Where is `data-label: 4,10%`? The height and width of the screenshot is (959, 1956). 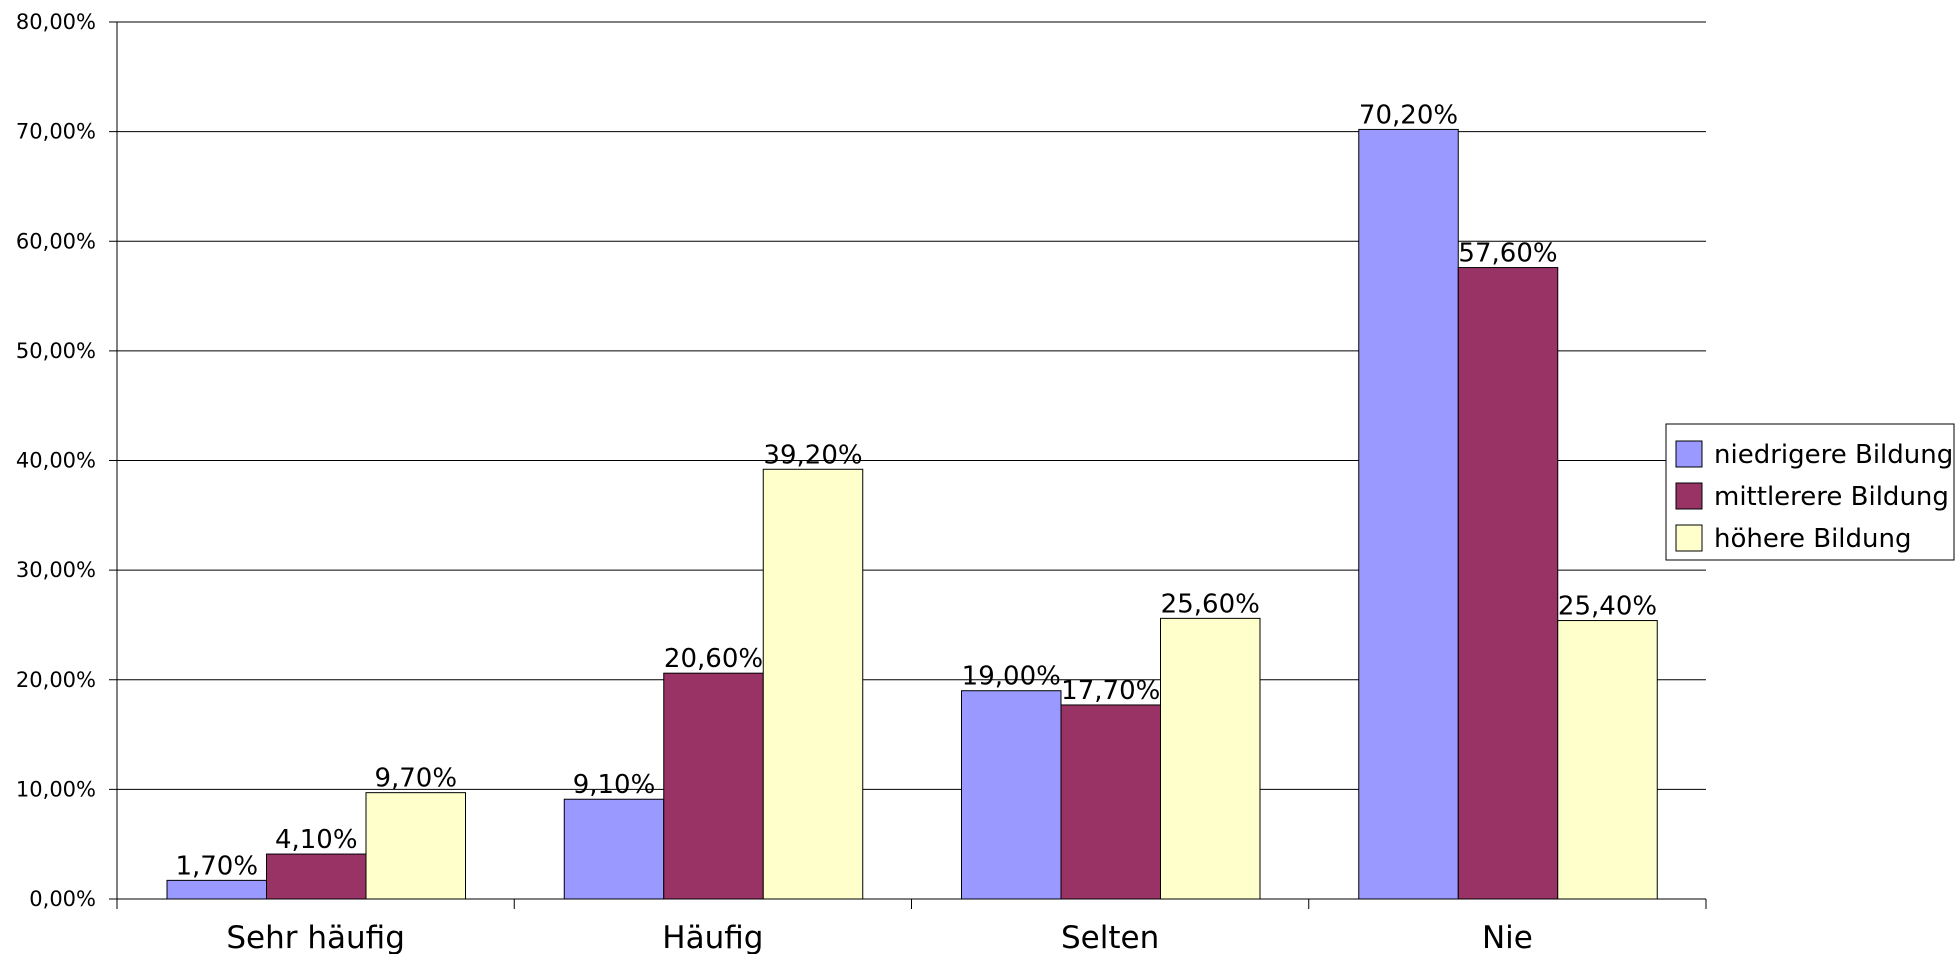 data-label: 4,10% is located at coordinates (316, 840).